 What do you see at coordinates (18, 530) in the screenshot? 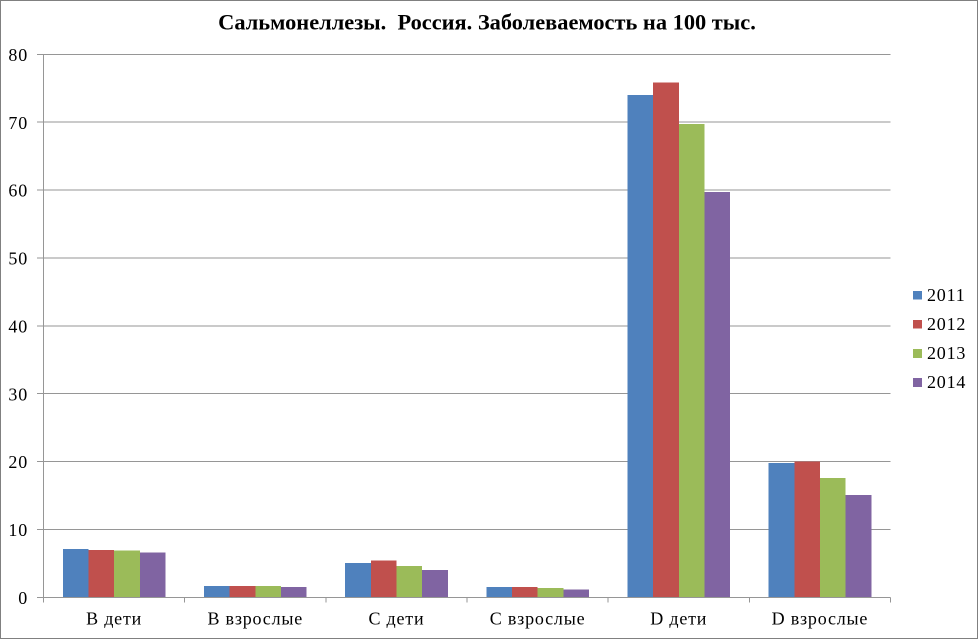
I see `svg-text: 10` at bounding box center [18, 530].